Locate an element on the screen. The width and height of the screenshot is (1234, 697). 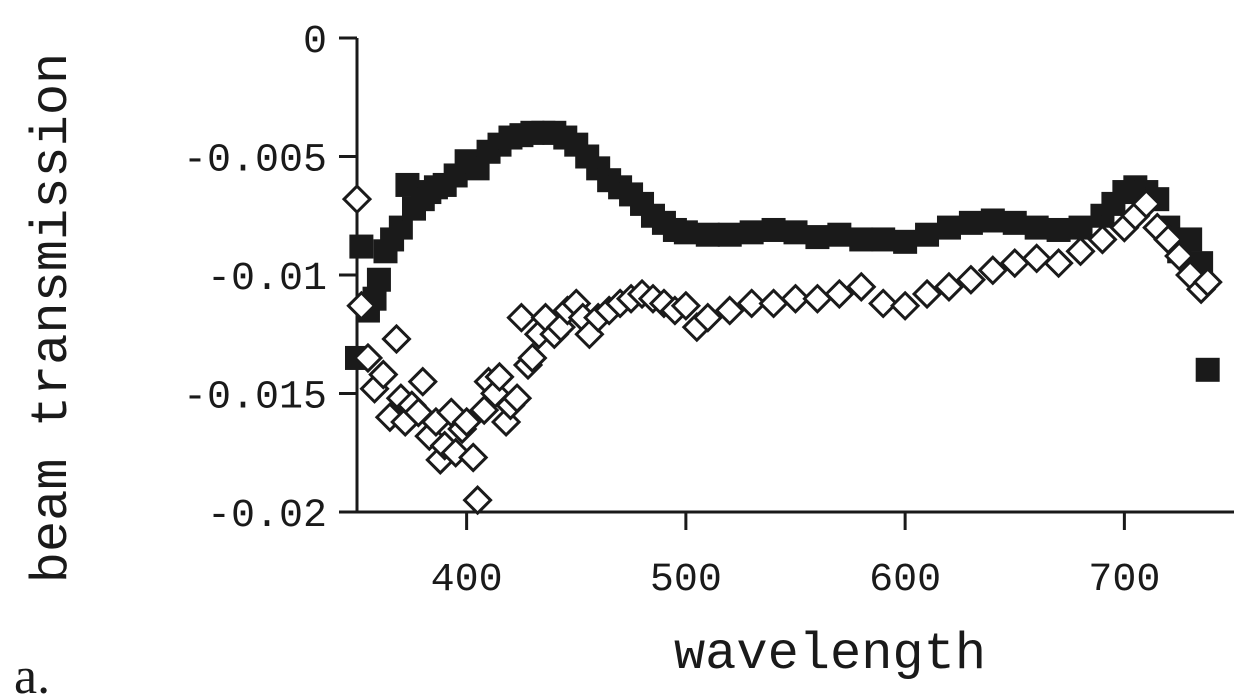
y-axis-title: beam transmission is located at coordinates (52, 318).